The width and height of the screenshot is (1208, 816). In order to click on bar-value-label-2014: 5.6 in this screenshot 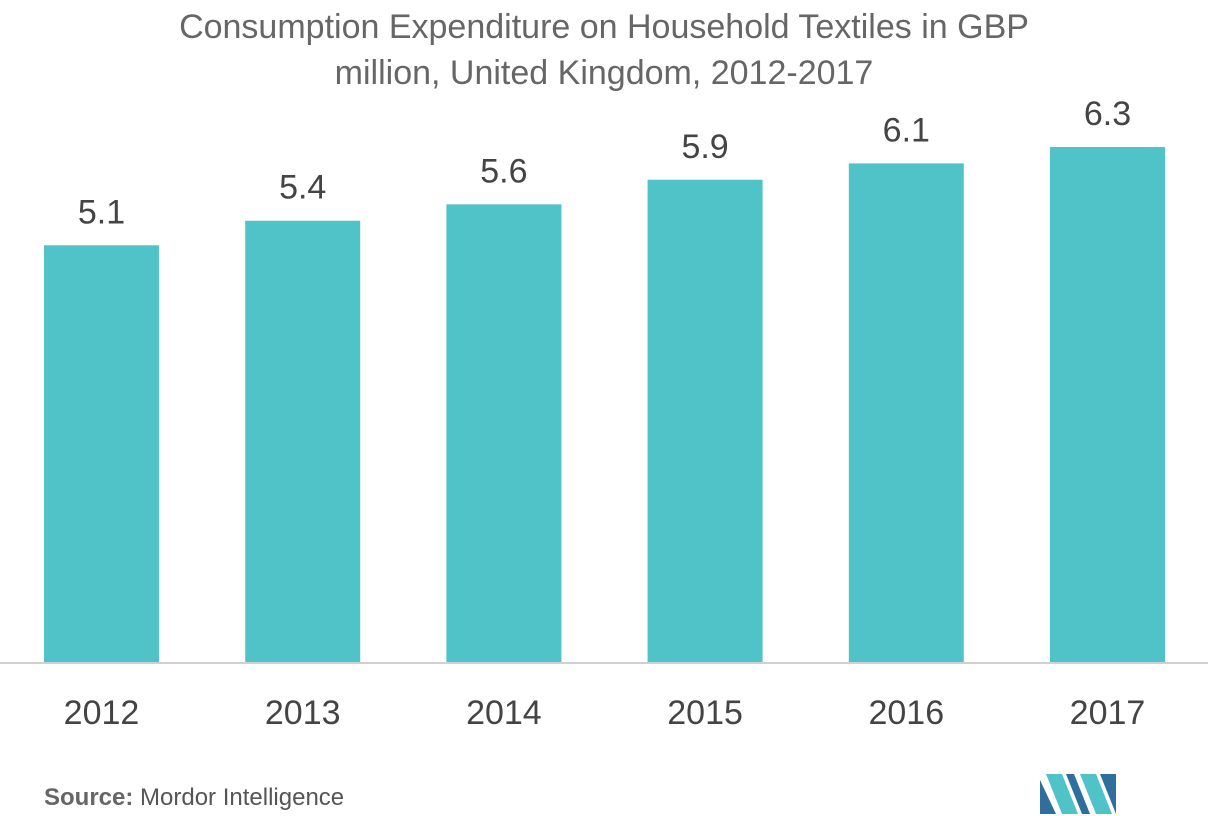, I will do `click(503, 171)`.